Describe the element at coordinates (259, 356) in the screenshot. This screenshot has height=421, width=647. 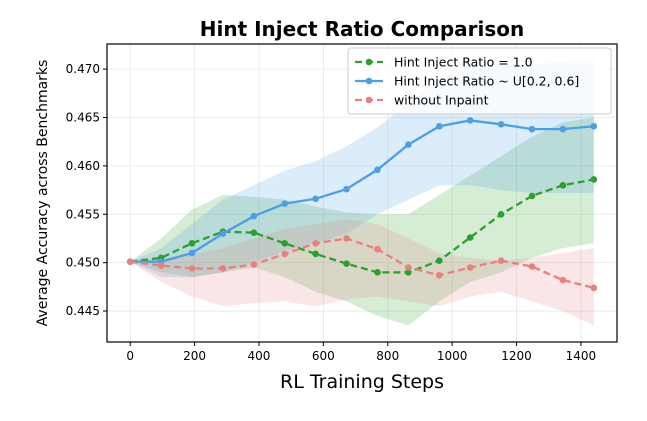
I see `x-tick-label: 400` at that location.